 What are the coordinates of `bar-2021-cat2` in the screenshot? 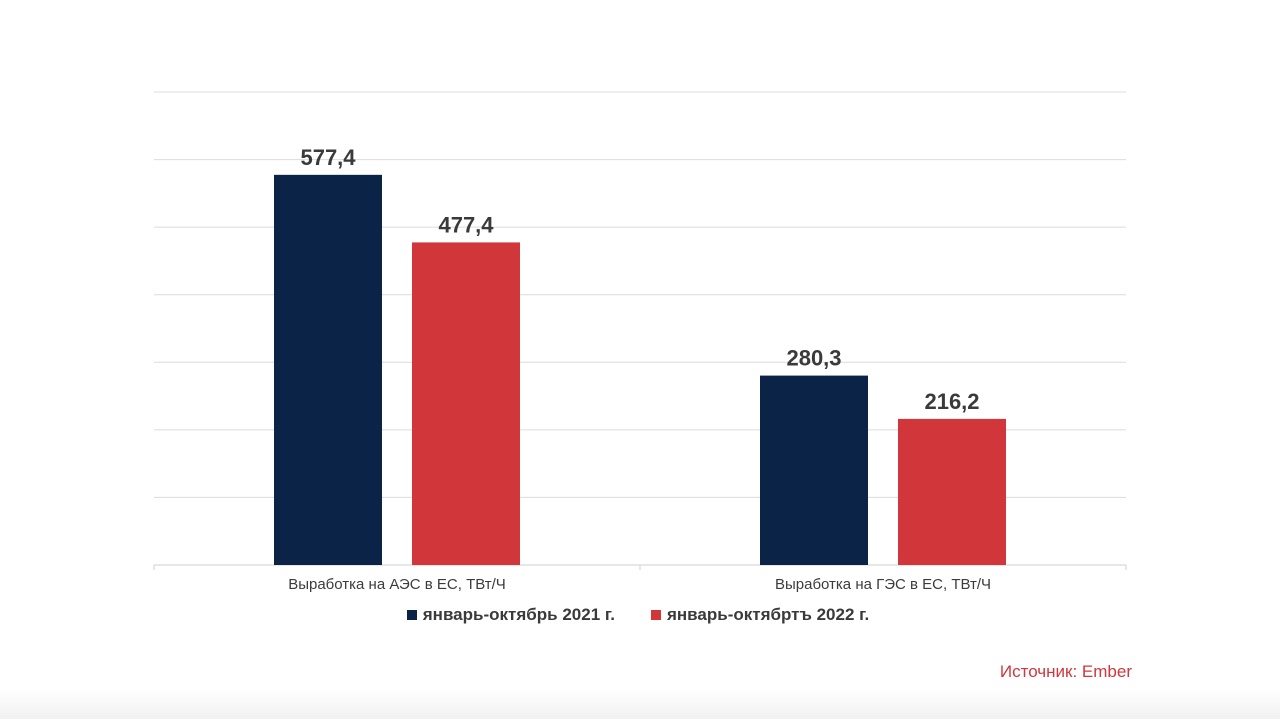 It's located at (814, 470).